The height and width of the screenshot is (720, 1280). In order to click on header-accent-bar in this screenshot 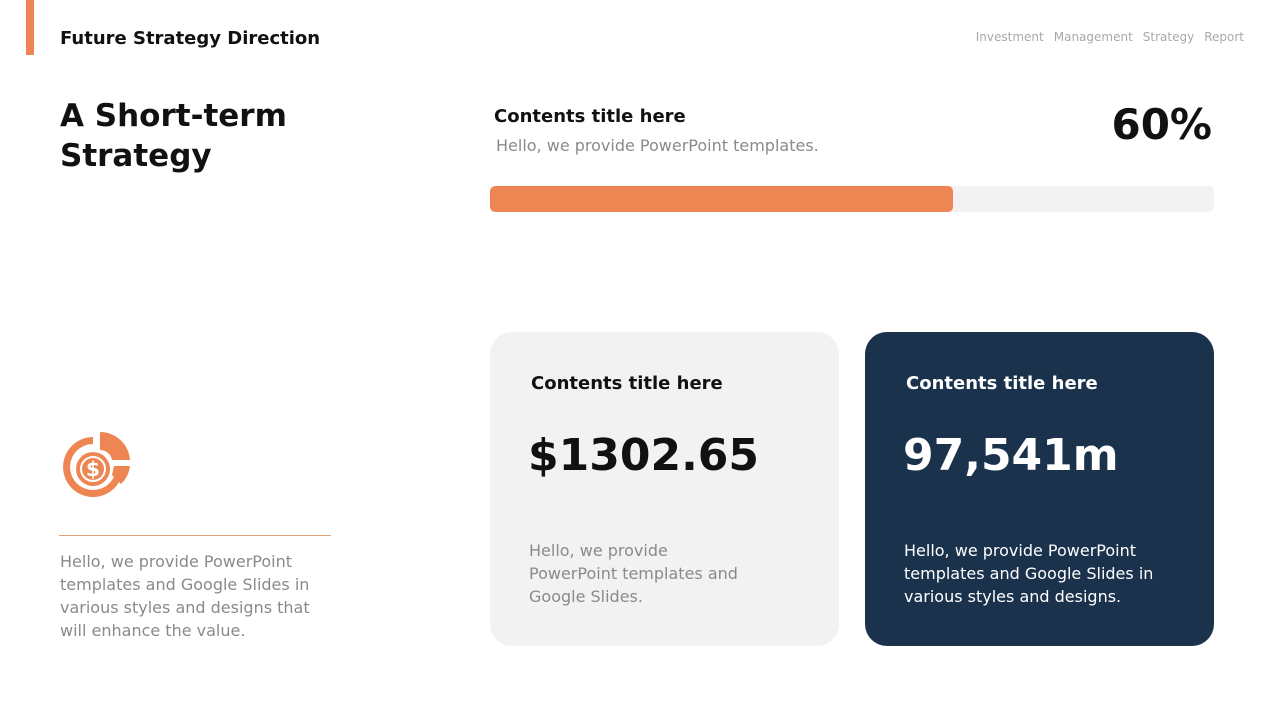, I will do `click(30, 27)`.